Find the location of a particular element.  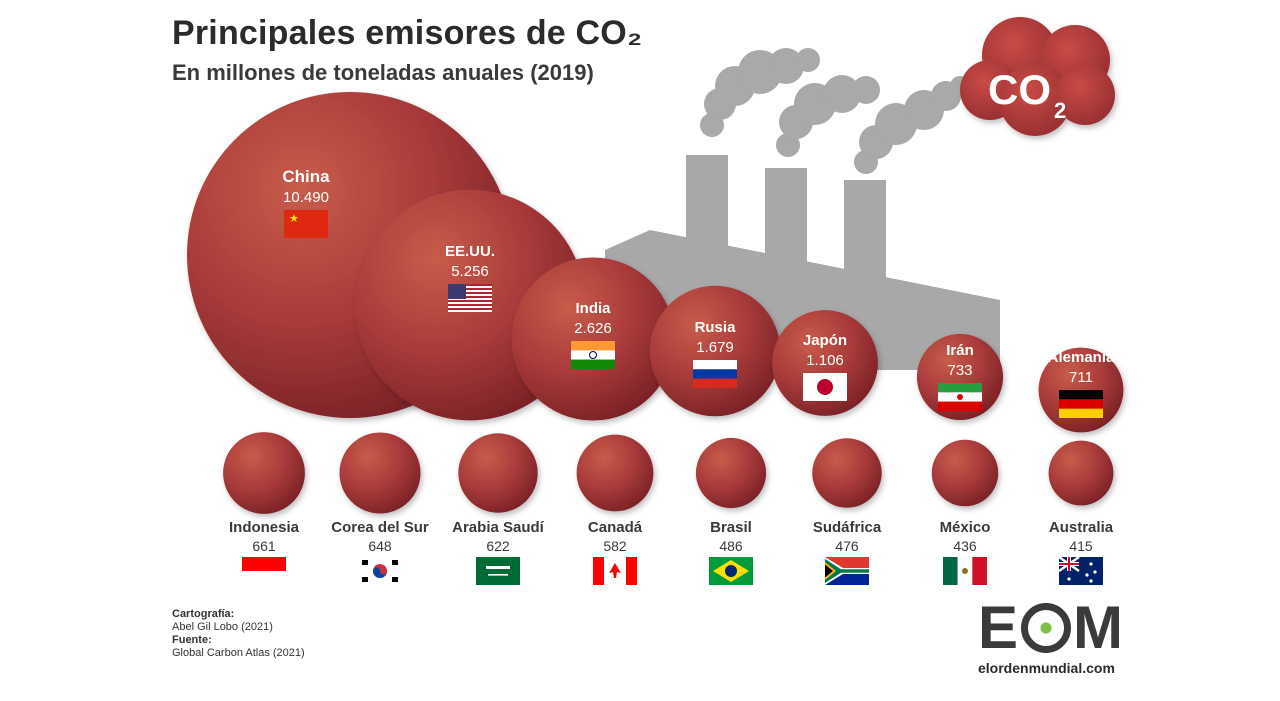

country-label-alemania: Alemania is located at coordinates (1081, 357).